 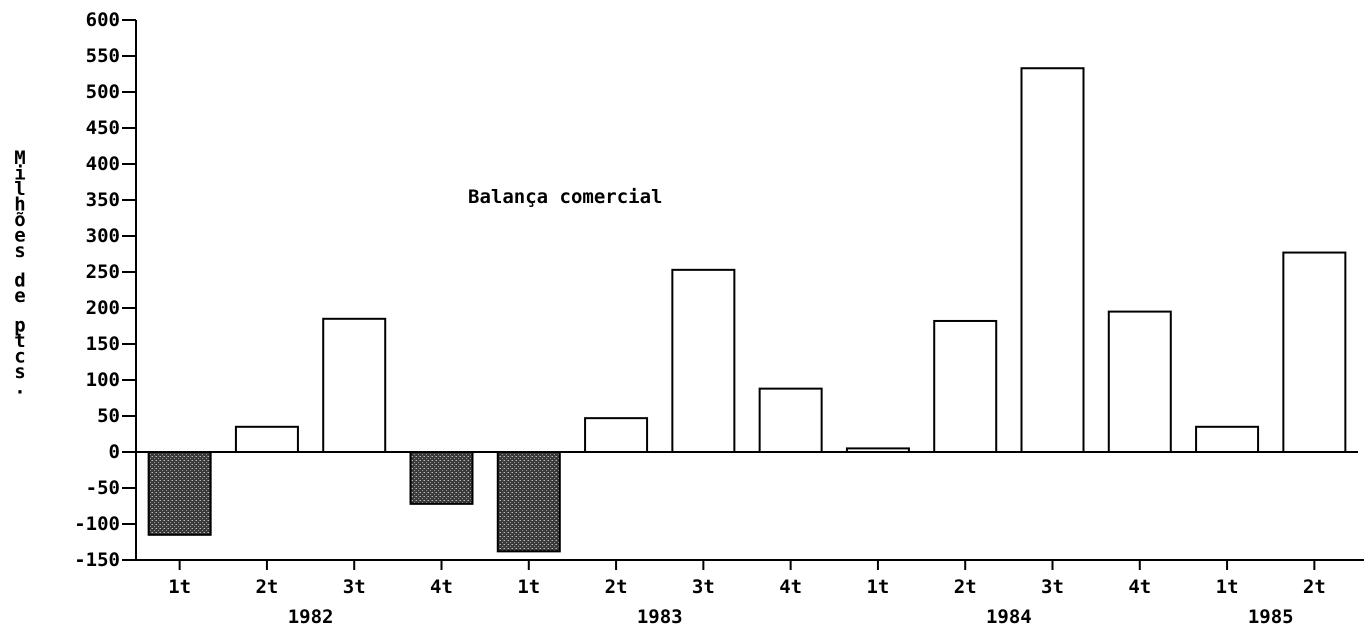 What do you see at coordinates (103, 308) in the screenshot?
I see `y-tick-label: 200` at bounding box center [103, 308].